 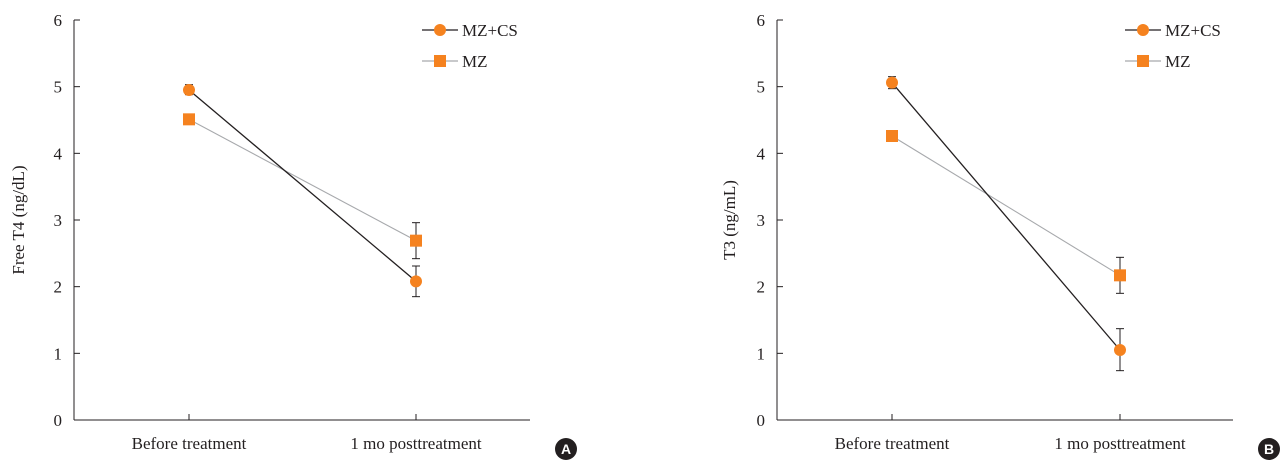 I want to click on panel-badge: A, so click(x=566, y=449).